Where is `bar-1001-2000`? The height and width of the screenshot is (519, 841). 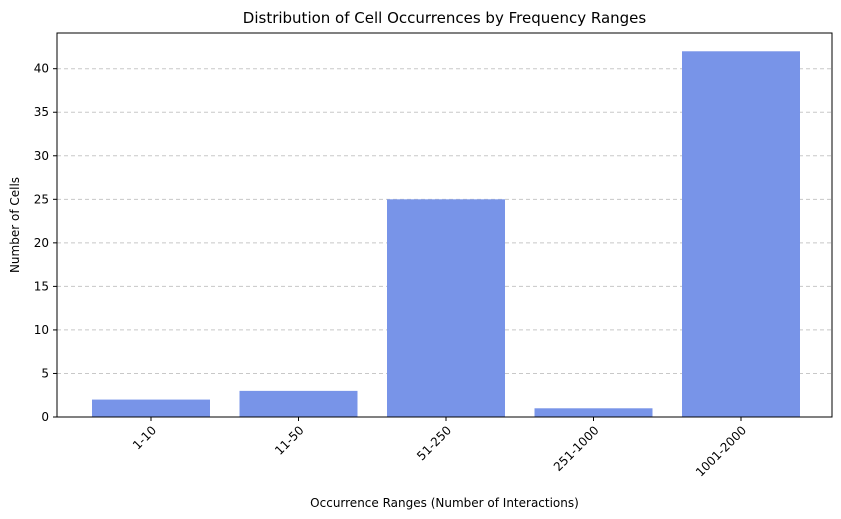 bar-1001-2000 is located at coordinates (741, 234).